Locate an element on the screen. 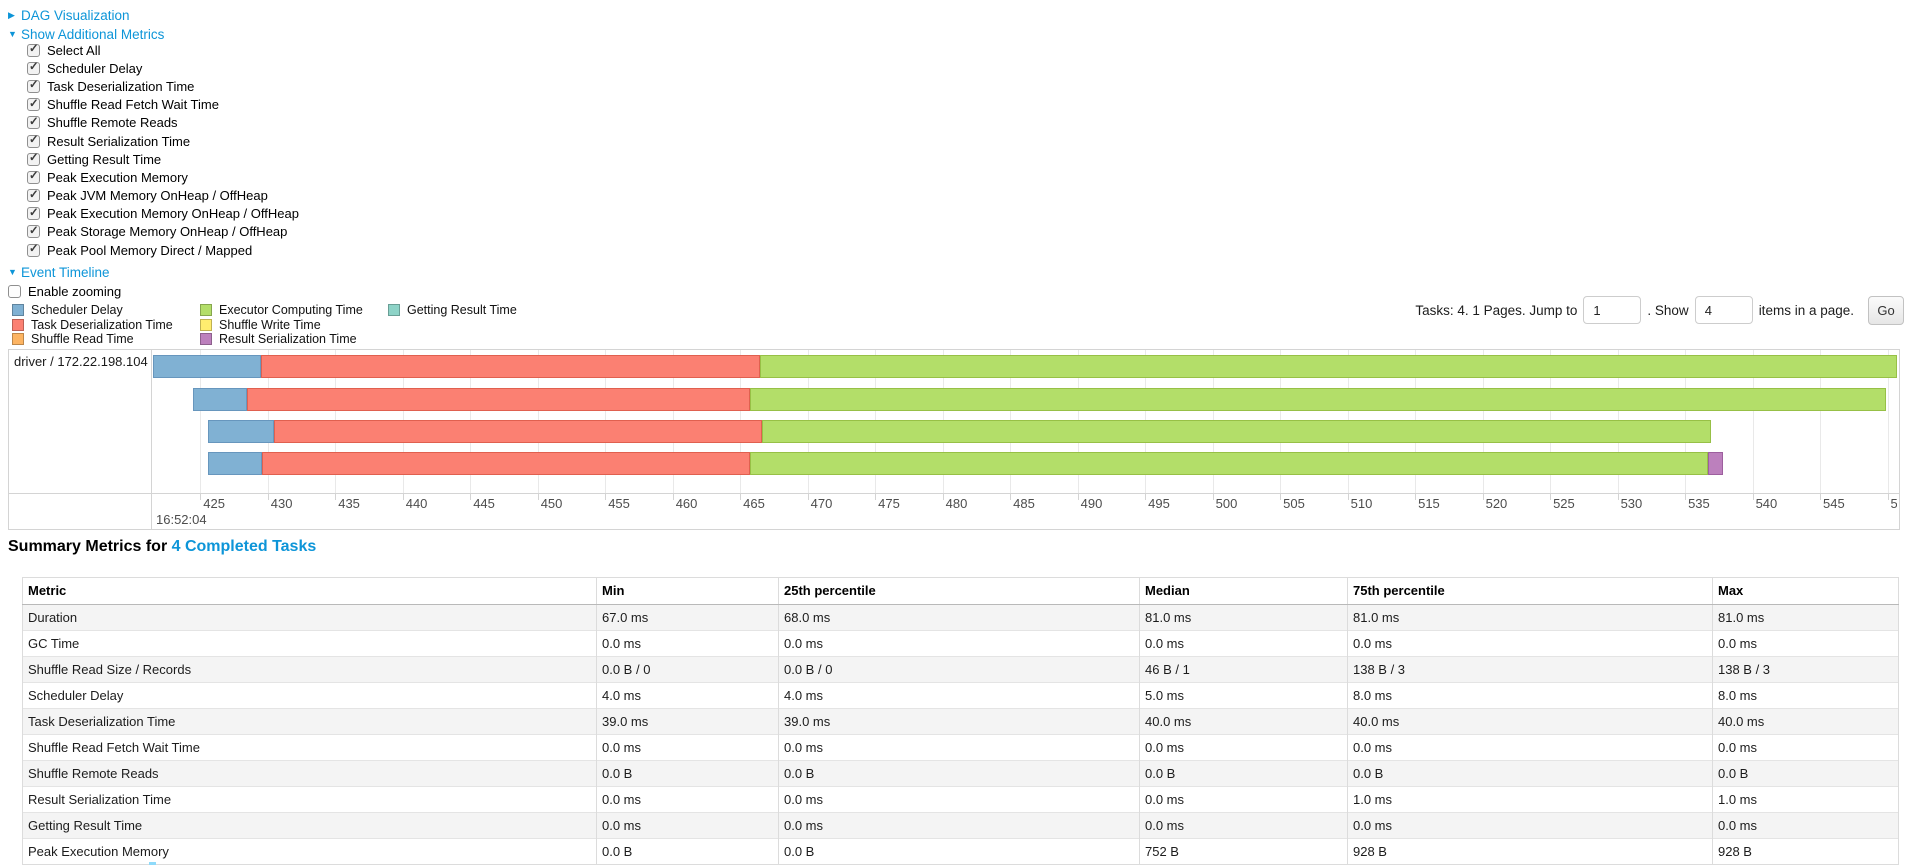 Image resolution: width=1907 pixels, height=865 pixels. table-cell: GC Time is located at coordinates (309, 643).